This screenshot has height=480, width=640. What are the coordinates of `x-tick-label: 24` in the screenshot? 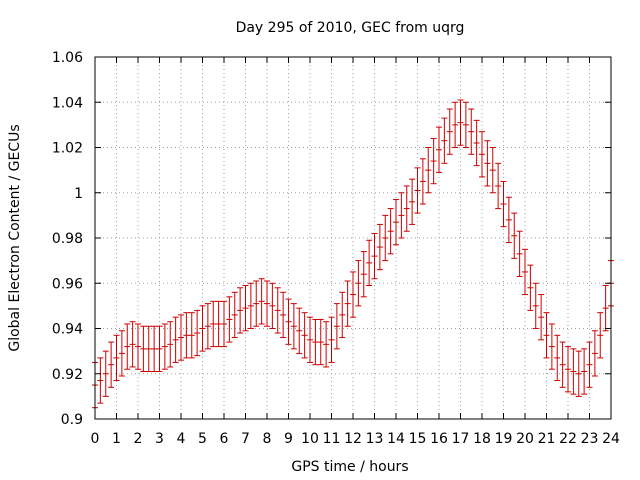 It's located at (611, 439).